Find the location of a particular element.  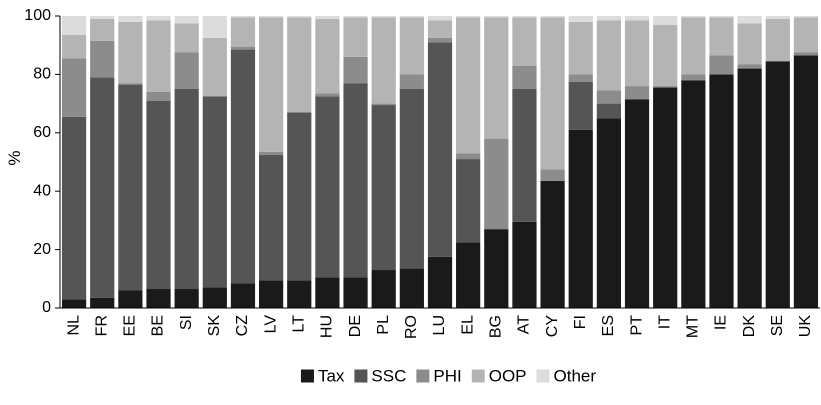

bar-segment-pt-phi is located at coordinates (637, 93).